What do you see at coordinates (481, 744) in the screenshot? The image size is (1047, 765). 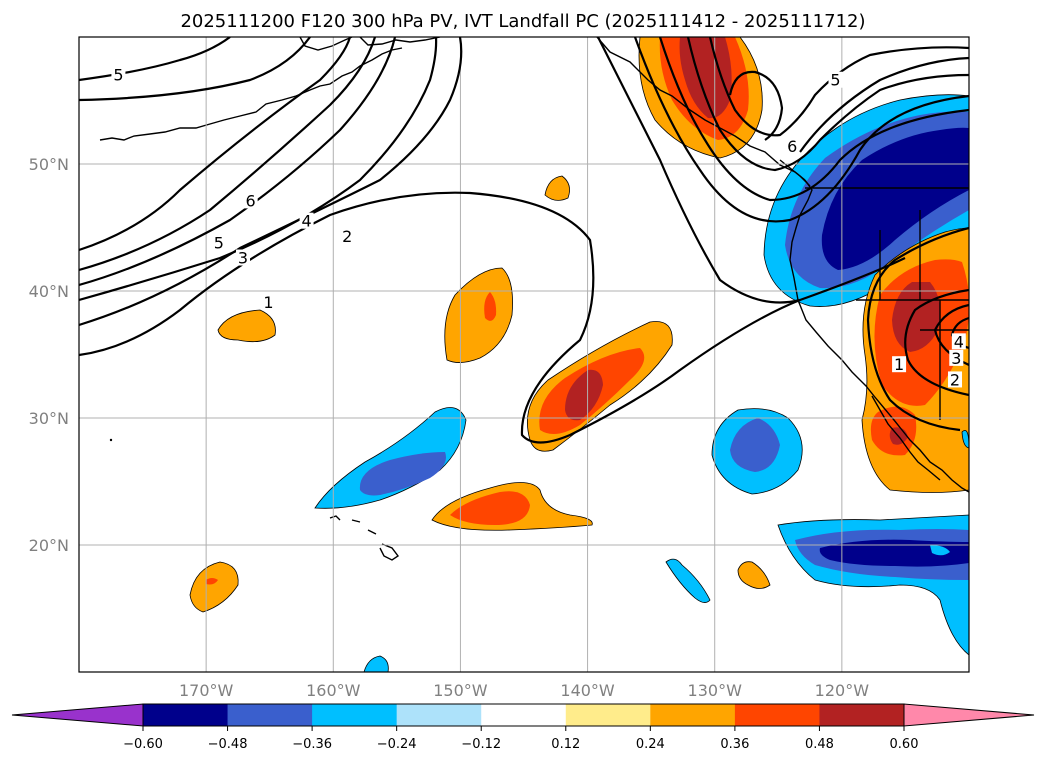 I see `colorbar-tick-label: −0.12` at bounding box center [481, 744].